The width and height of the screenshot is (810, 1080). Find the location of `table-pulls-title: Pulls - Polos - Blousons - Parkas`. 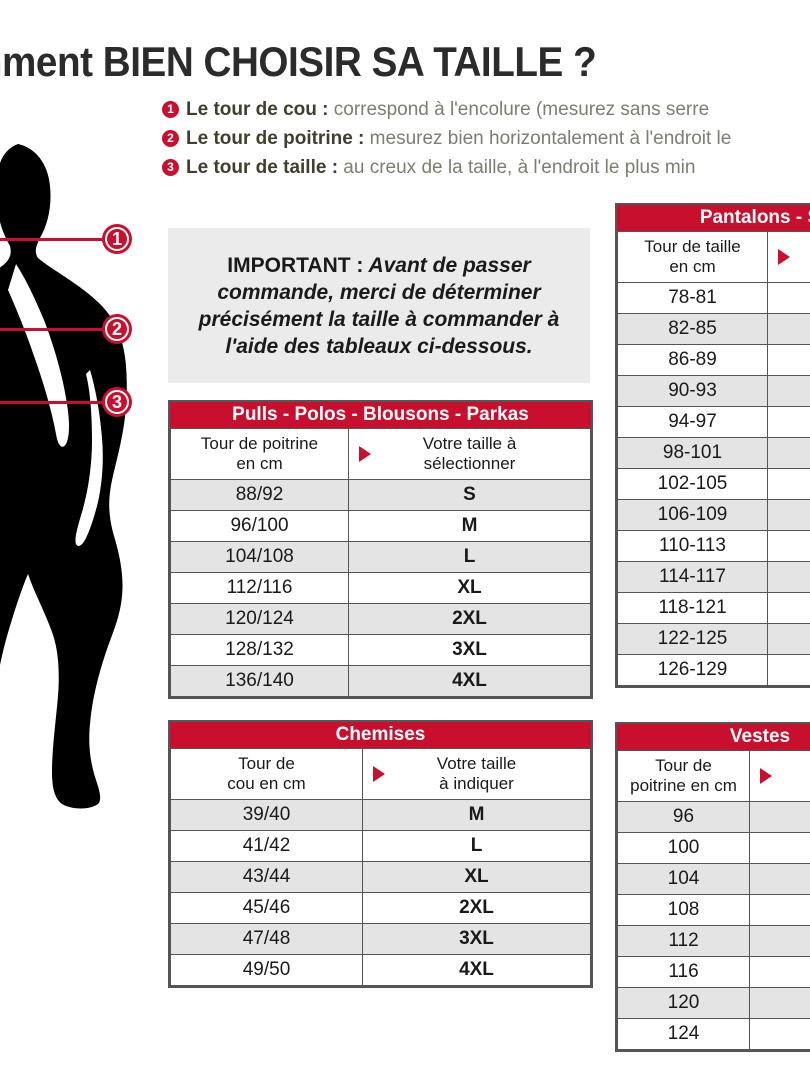

table-pulls-title: Pulls - Polos - Blousons - Parkas is located at coordinates (380, 415).